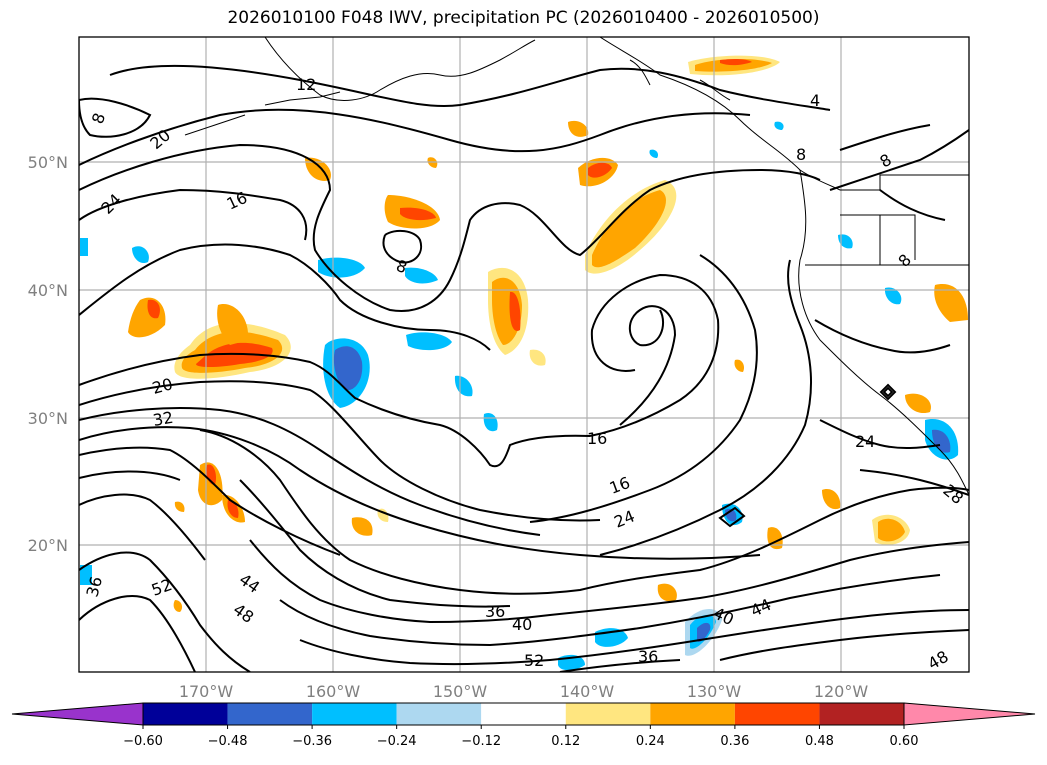 The width and height of the screenshot is (1047, 765). Describe the element at coordinates (312, 741) in the screenshot. I see `colorbar-tick-label: −0.36` at that location.